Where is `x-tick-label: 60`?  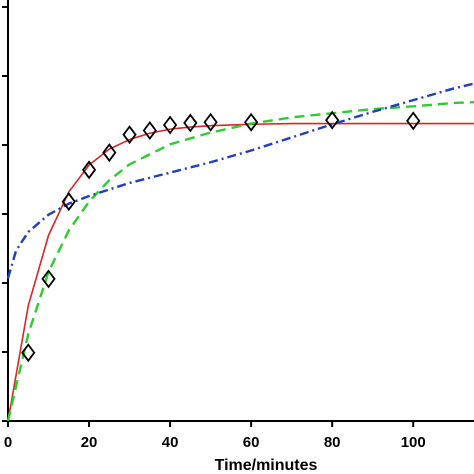 x-tick-label: 60 is located at coordinates (251, 442).